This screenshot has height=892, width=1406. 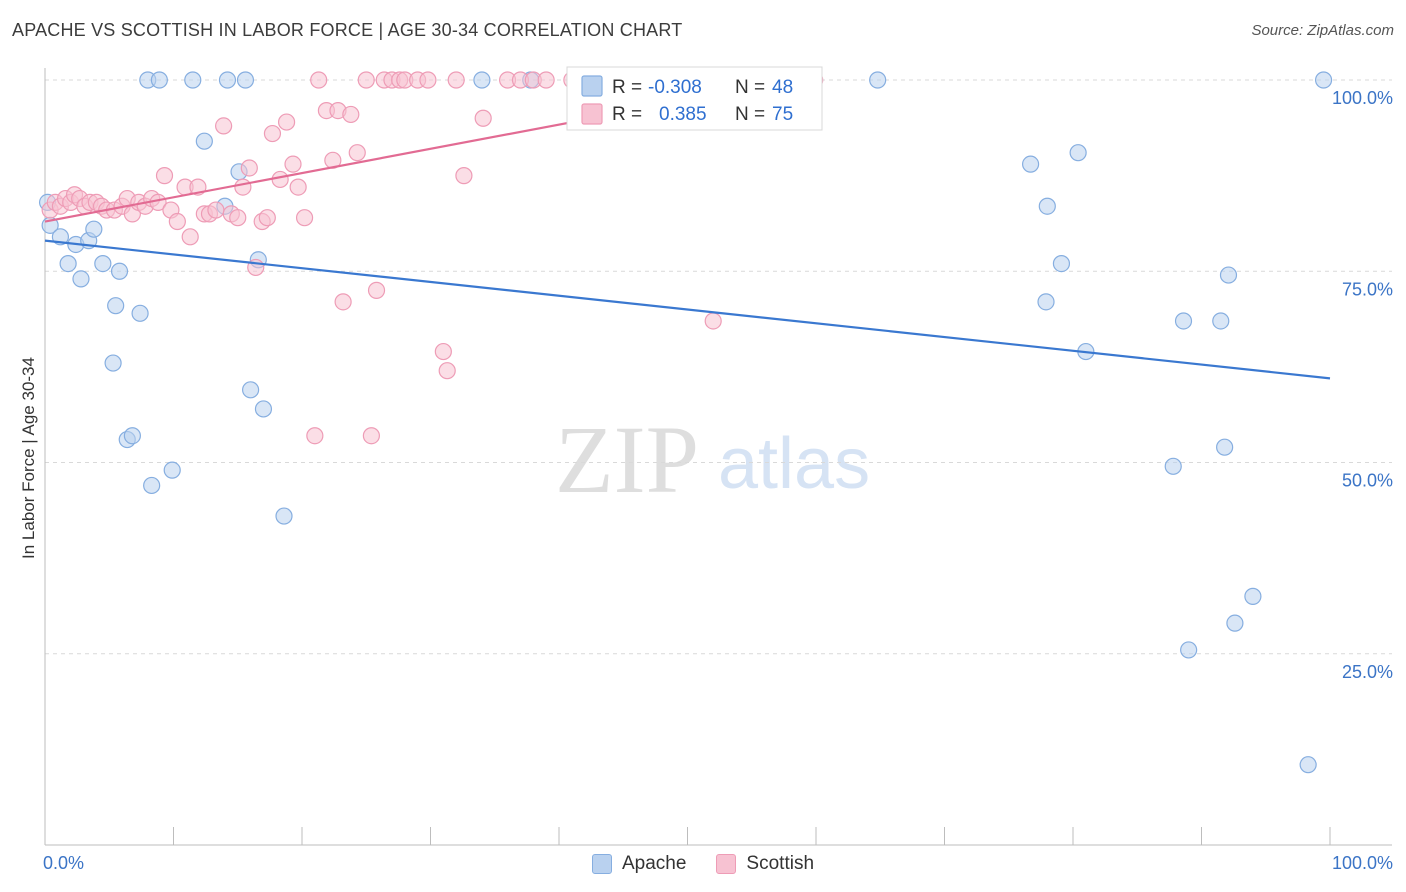 What do you see at coordinates (782, 114) in the screenshot?
I see `scottish-n-value: 75` at bounding box center [782, 114].